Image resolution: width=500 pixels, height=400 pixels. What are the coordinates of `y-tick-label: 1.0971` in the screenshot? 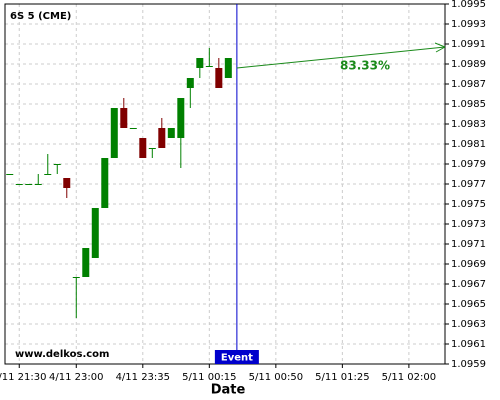 It's located at (468, 244).